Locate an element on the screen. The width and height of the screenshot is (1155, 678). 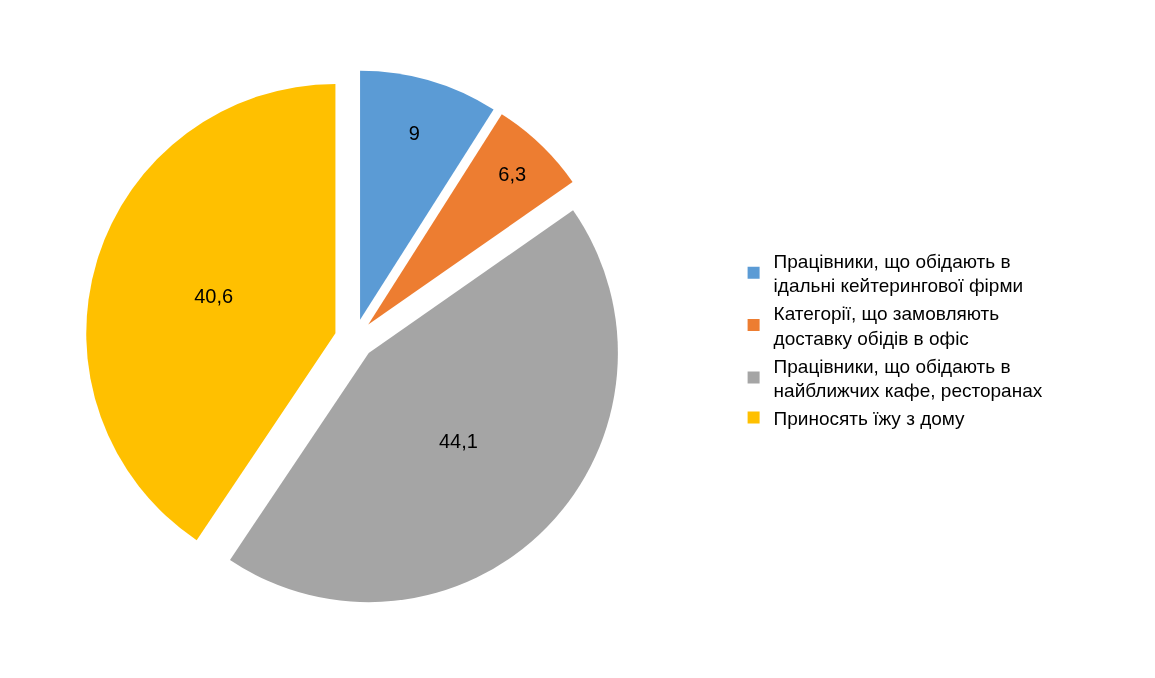
data-label: 44,1 is located at coordinates (458, 440).